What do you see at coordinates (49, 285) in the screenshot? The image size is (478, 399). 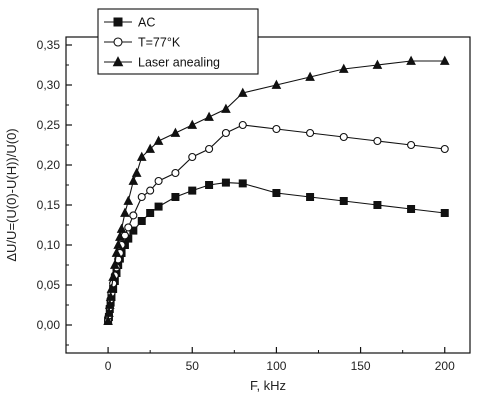 I see `y-tick-label: 0,05` at bounding box center [49, 285].